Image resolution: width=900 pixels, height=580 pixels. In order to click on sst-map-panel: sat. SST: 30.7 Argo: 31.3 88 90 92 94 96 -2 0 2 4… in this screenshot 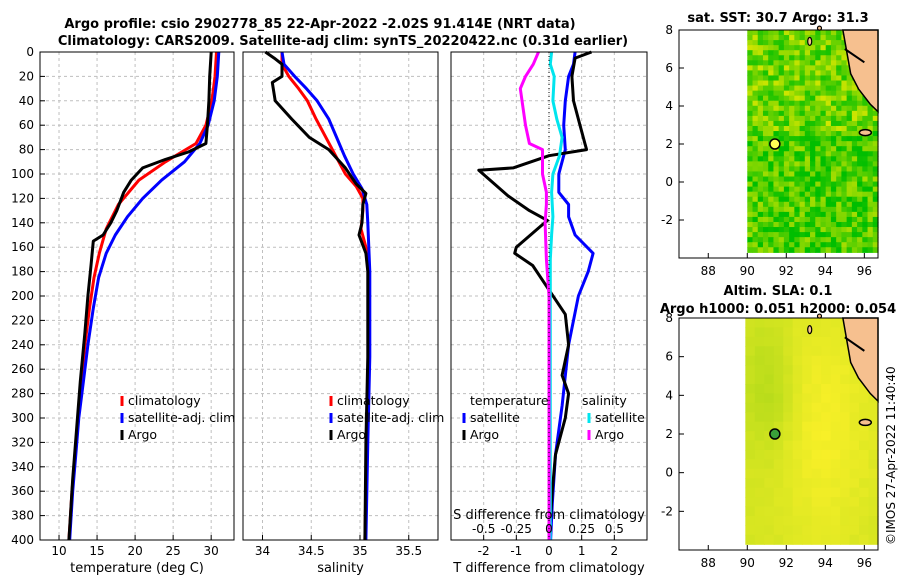, I will do `click(770, 144)`.